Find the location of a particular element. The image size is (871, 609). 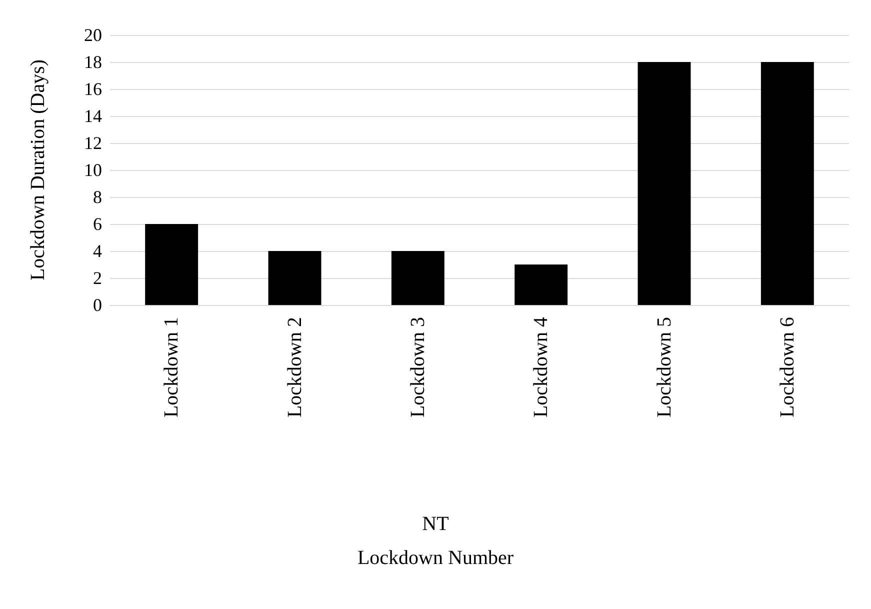

x-tick-label: Lockdown 5 is located at coordinates (664, 367).